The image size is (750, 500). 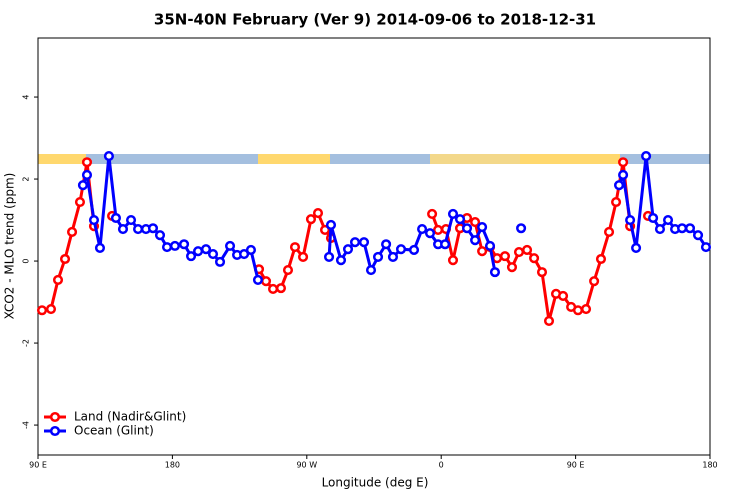 I want to click on y-axis-label: XCO2 - MLO trend (ppm), so click(x=10, y=246).